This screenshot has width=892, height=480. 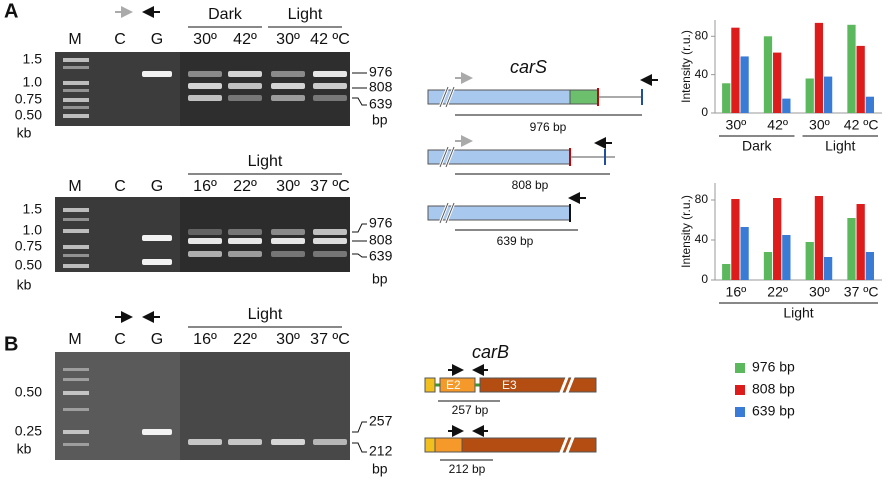 What do you see at coordinates (509, 385) in the screenshot?
I see `exon-label: E3` at bounding box center [509, 385].